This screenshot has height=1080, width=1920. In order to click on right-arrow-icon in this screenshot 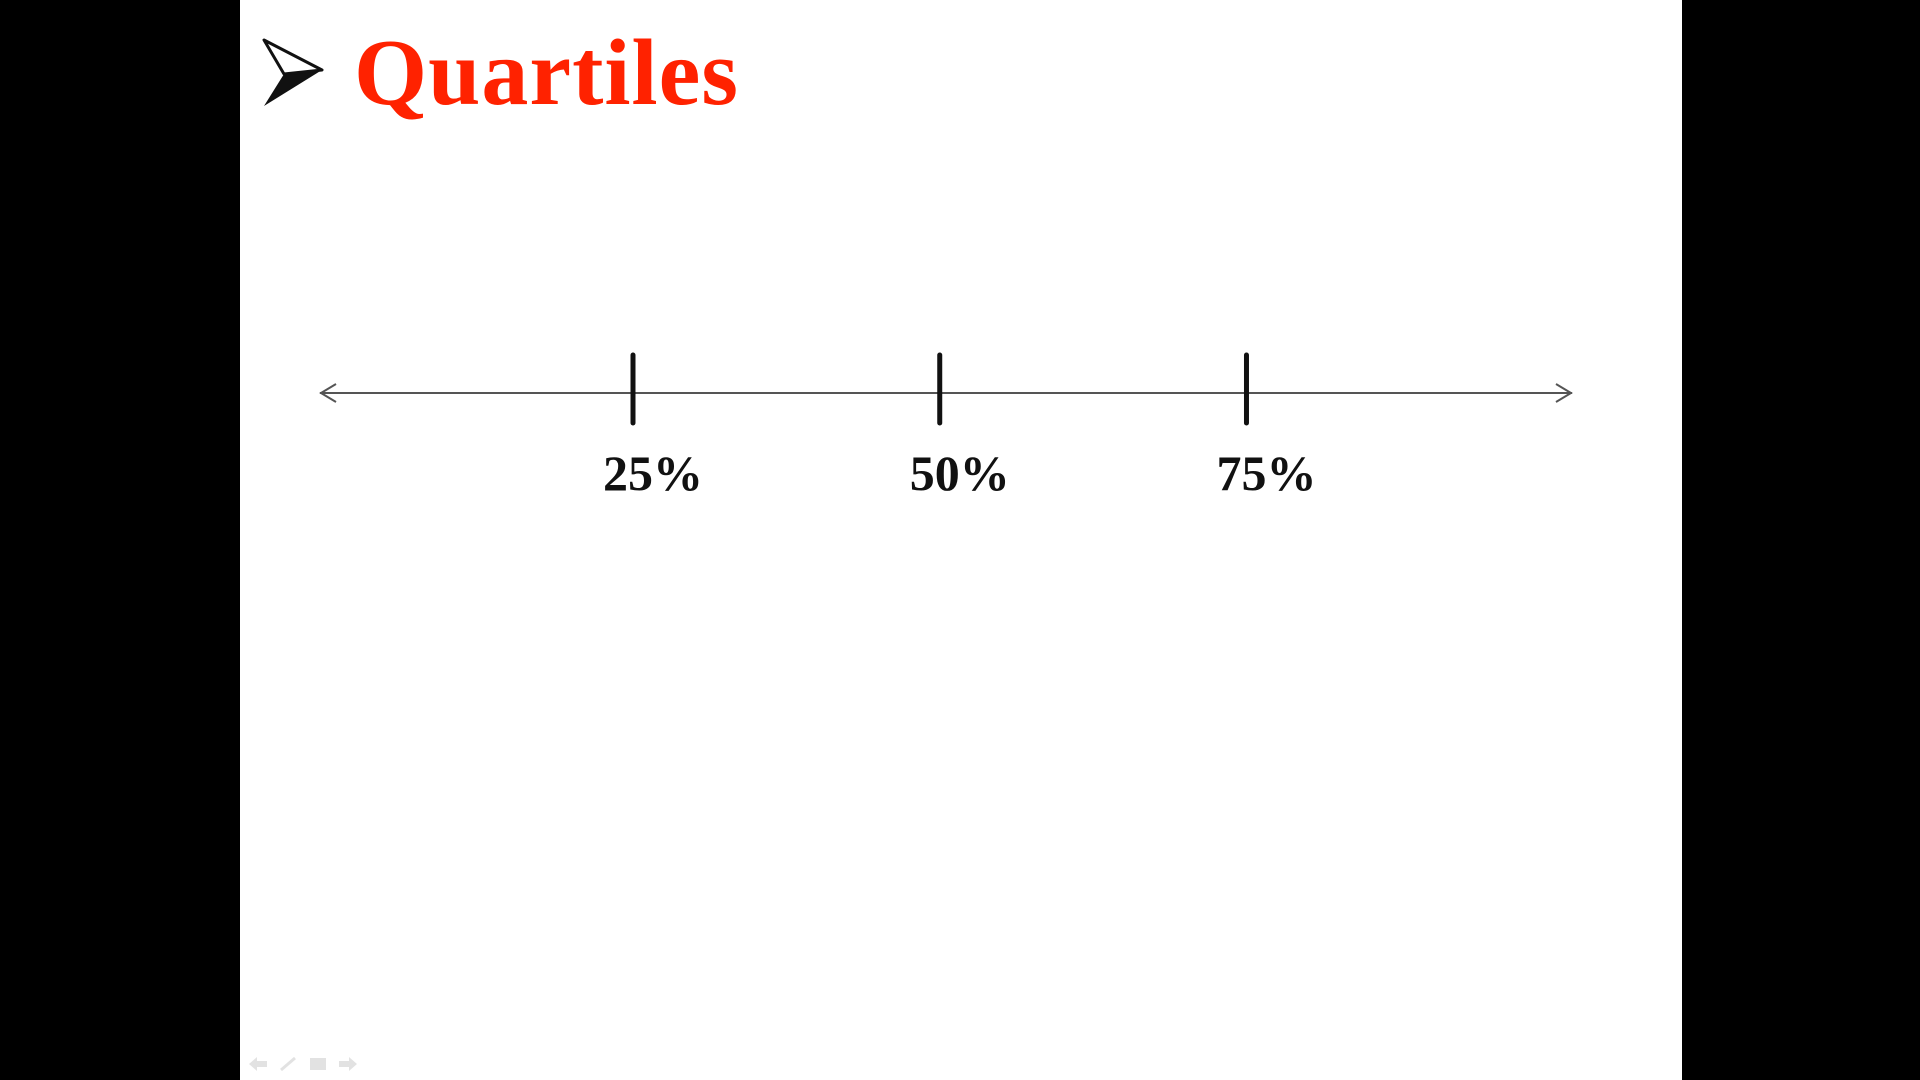, I will do `click(1564, 393)`.